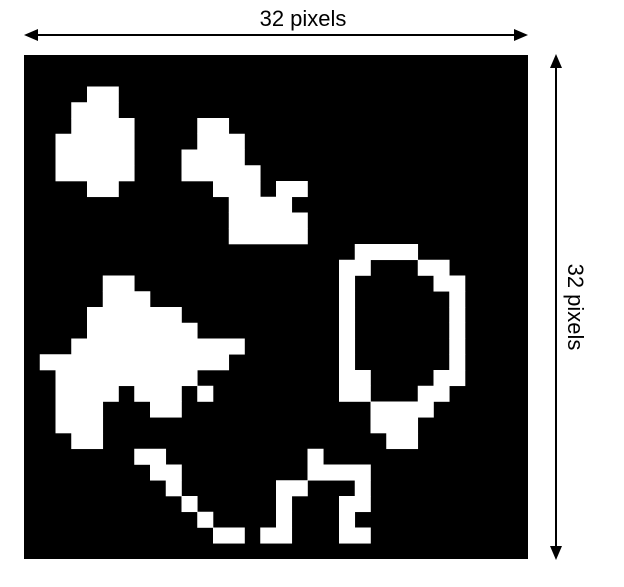  I want to click on width-label: 32 pixels, so click(303, 18).